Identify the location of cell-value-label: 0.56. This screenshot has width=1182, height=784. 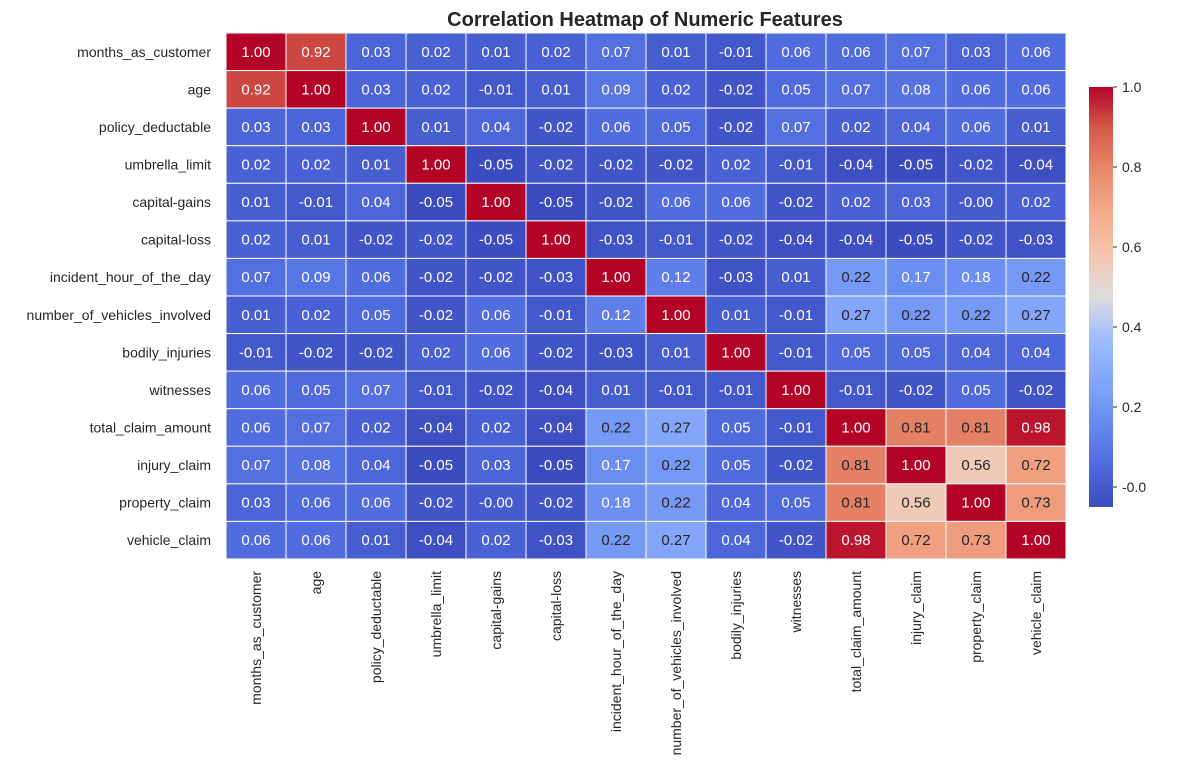
(915, 503).